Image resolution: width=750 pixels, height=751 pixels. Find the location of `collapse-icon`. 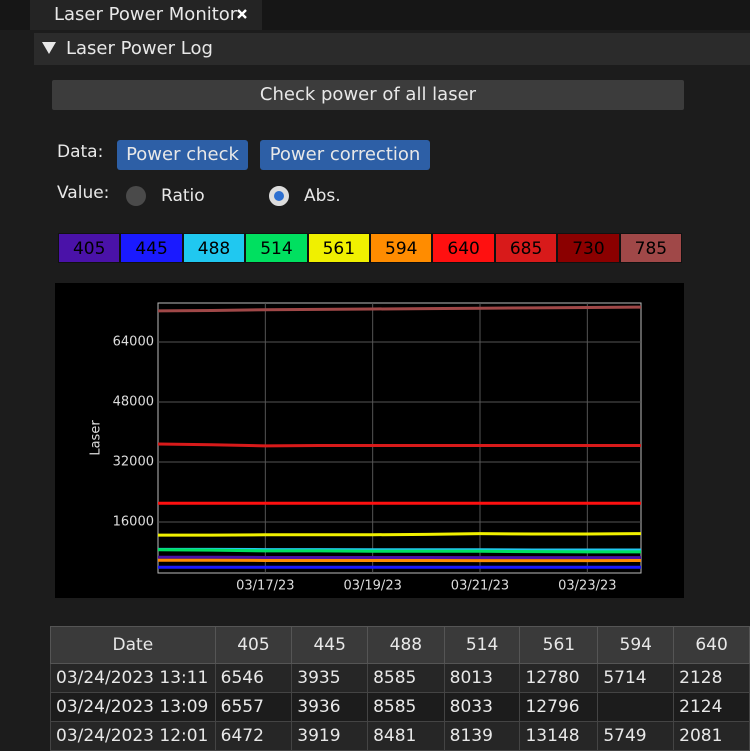

collapse-icon is located at coordinates (49, 48).